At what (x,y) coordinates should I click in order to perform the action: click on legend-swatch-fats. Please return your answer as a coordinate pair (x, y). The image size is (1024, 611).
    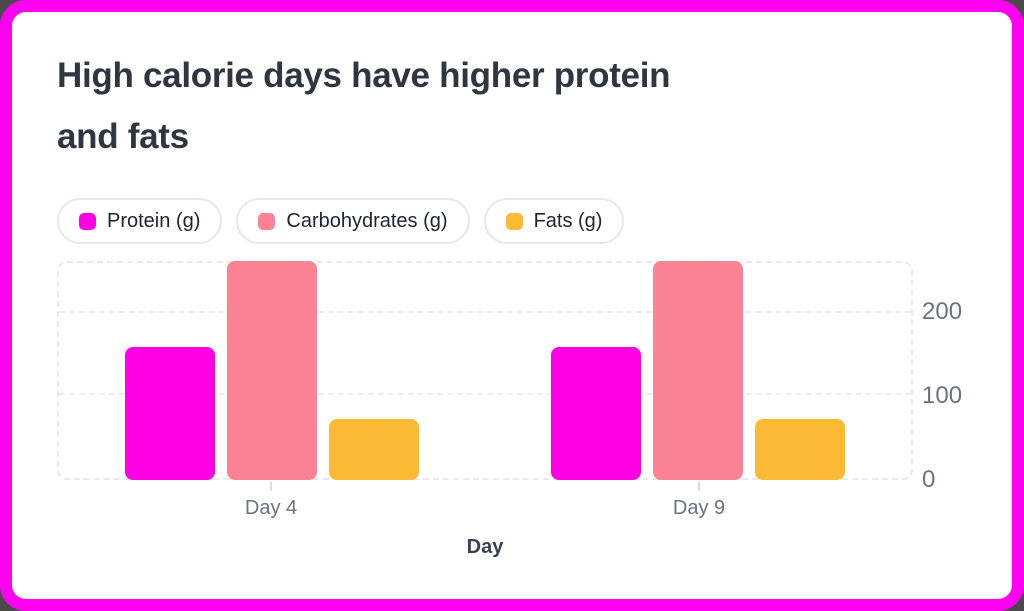
    Looking at the image, I should click on (514, 221).